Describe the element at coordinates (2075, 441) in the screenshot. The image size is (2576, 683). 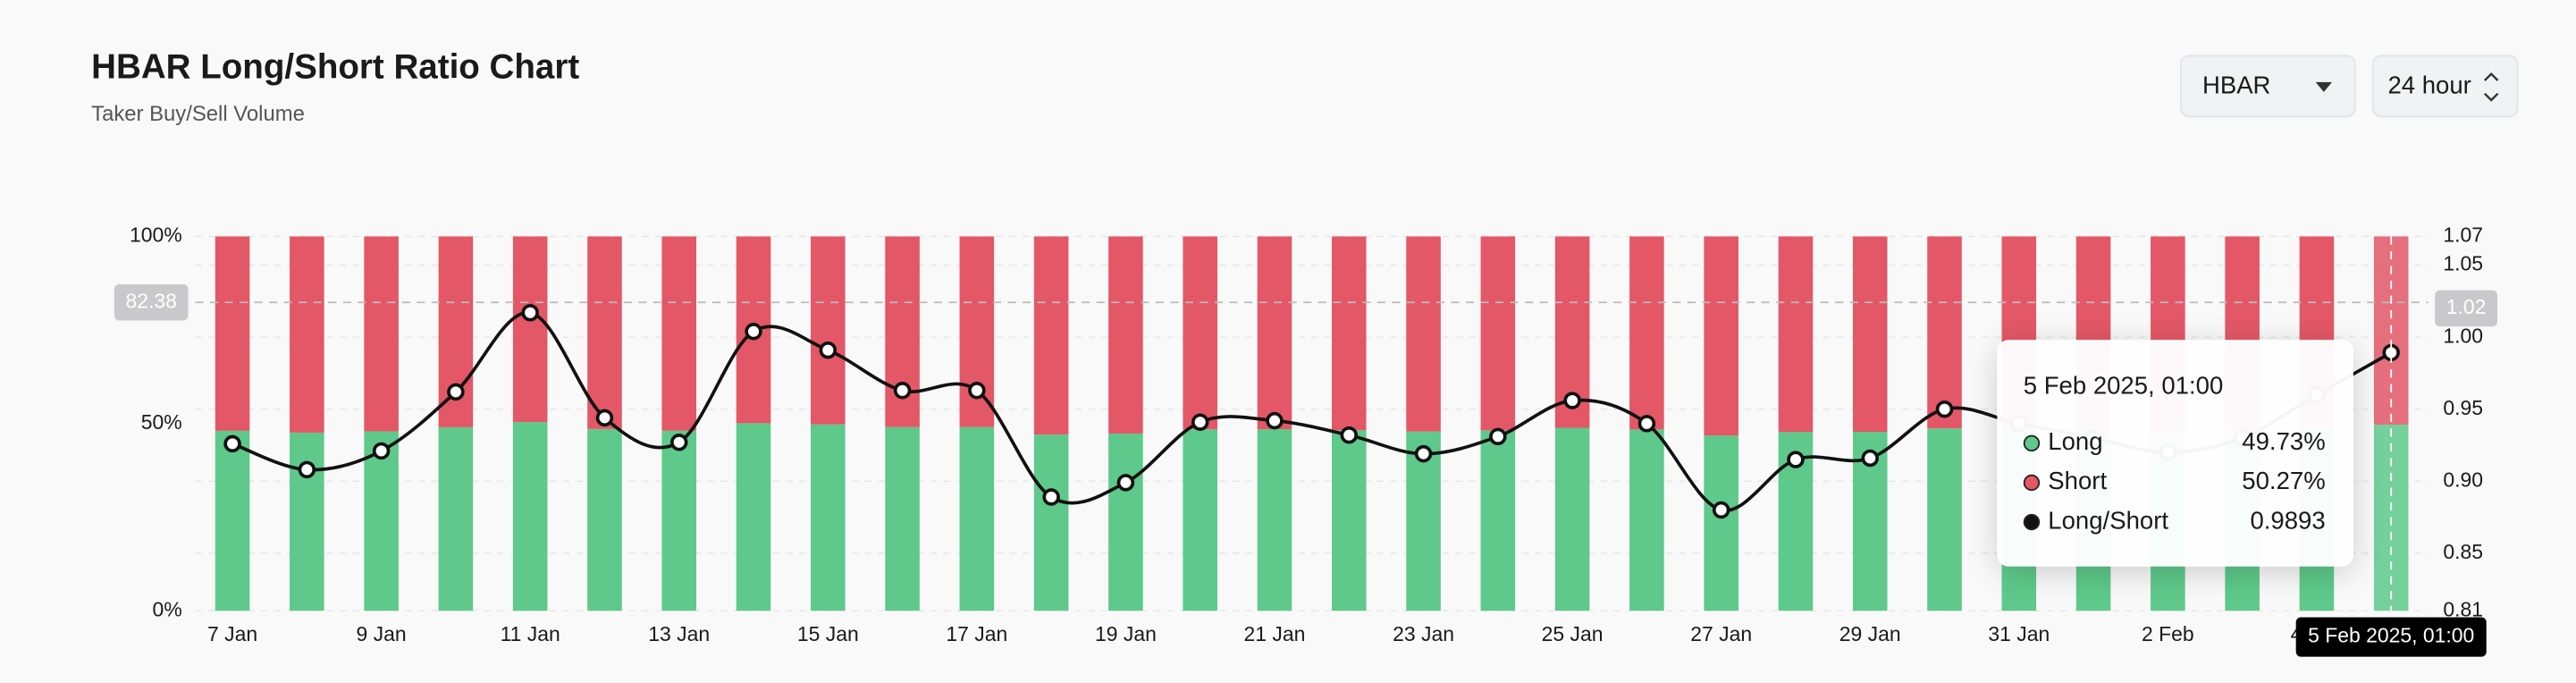
I see `tooltip-series-name: Long` at that location.